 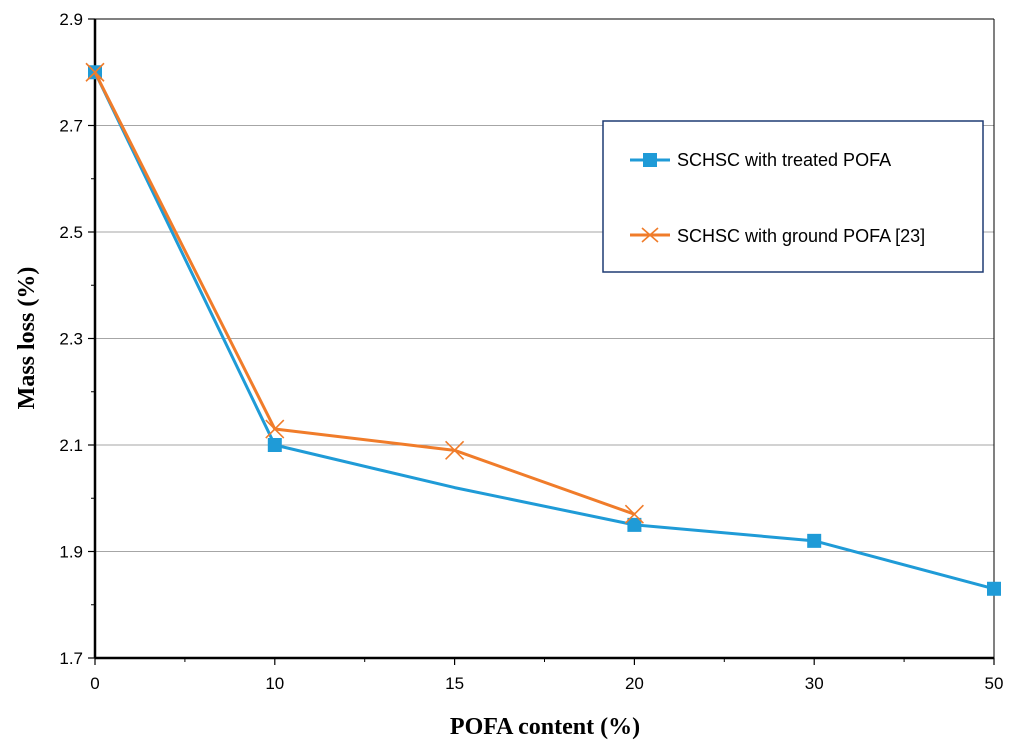 I want to click on legend-entry-treated: SCHSC with treated POFA, so click(x=760, y=160).